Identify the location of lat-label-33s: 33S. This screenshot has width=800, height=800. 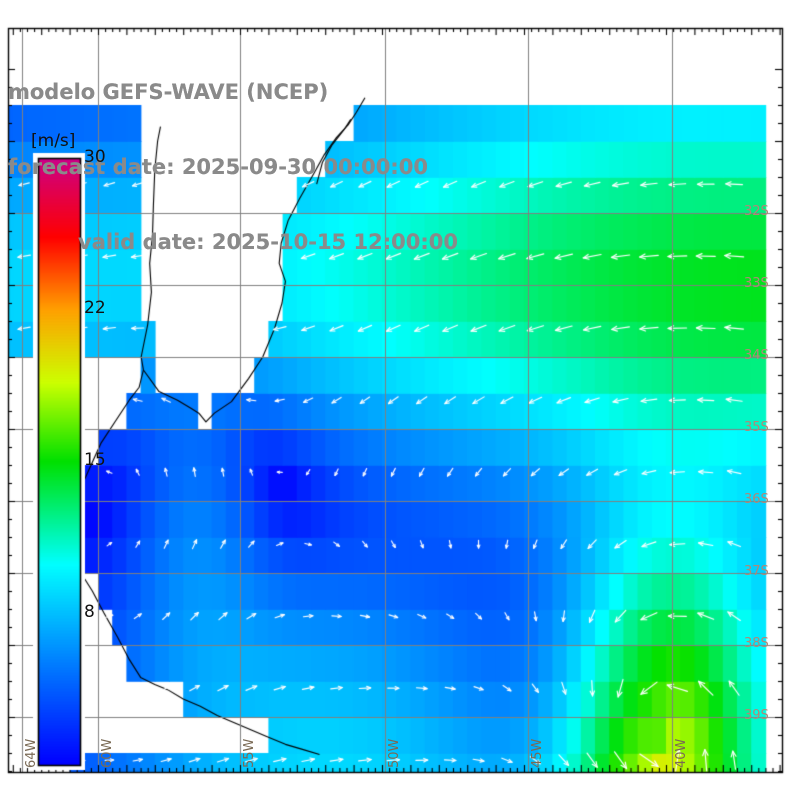
(756, 283).